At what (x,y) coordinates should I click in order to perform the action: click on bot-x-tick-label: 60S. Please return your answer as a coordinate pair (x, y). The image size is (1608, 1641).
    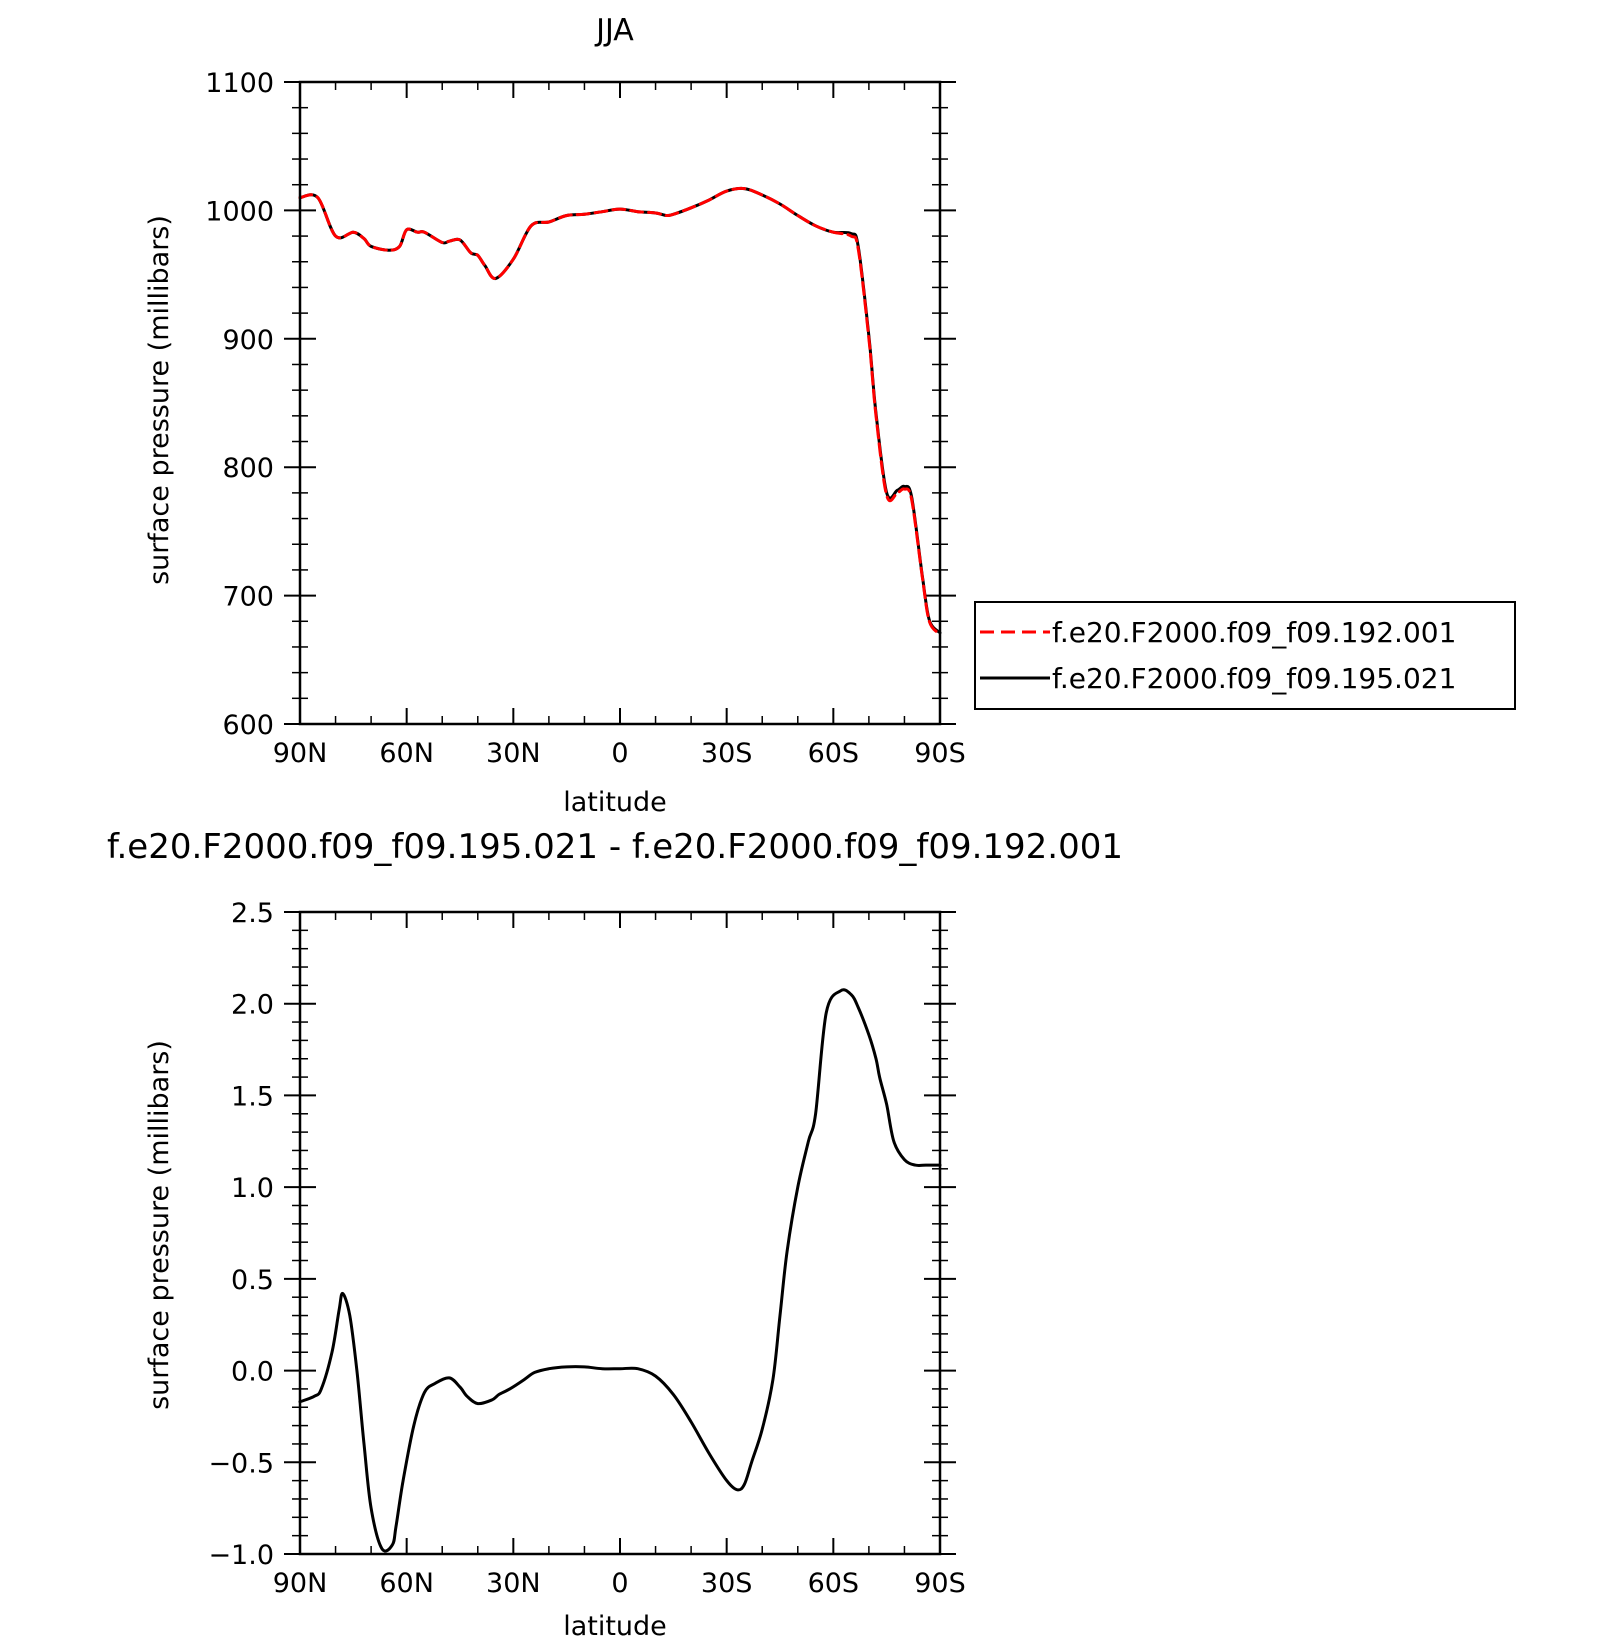
    Looking at the image, I should click on (834, 1583).